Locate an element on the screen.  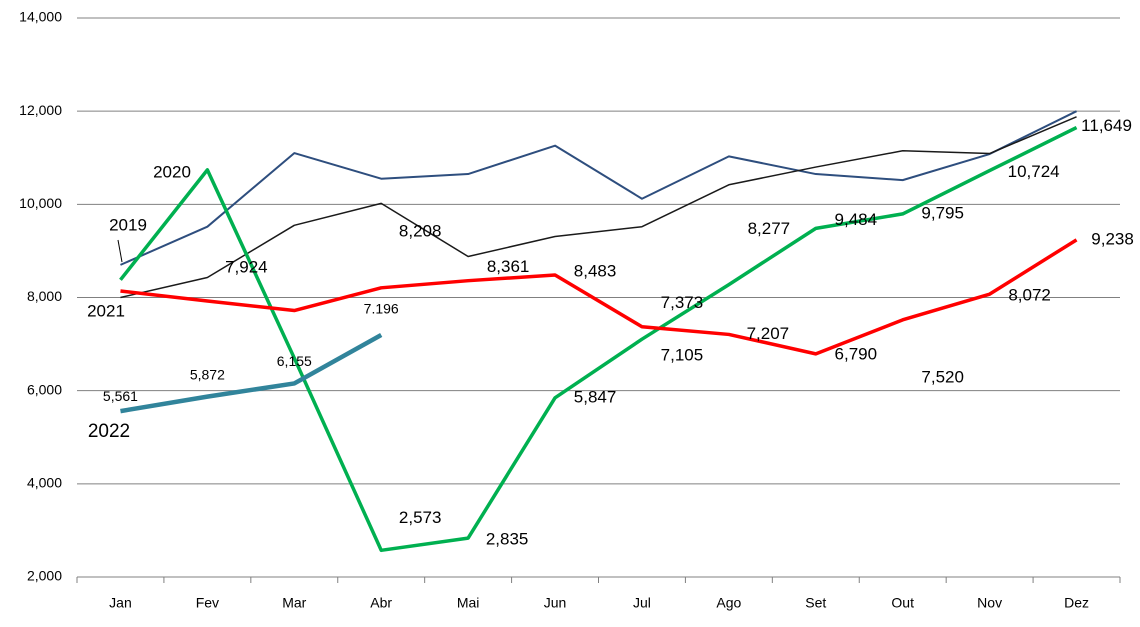
x-tick-label: Jun is located at coordinates (555, 603).